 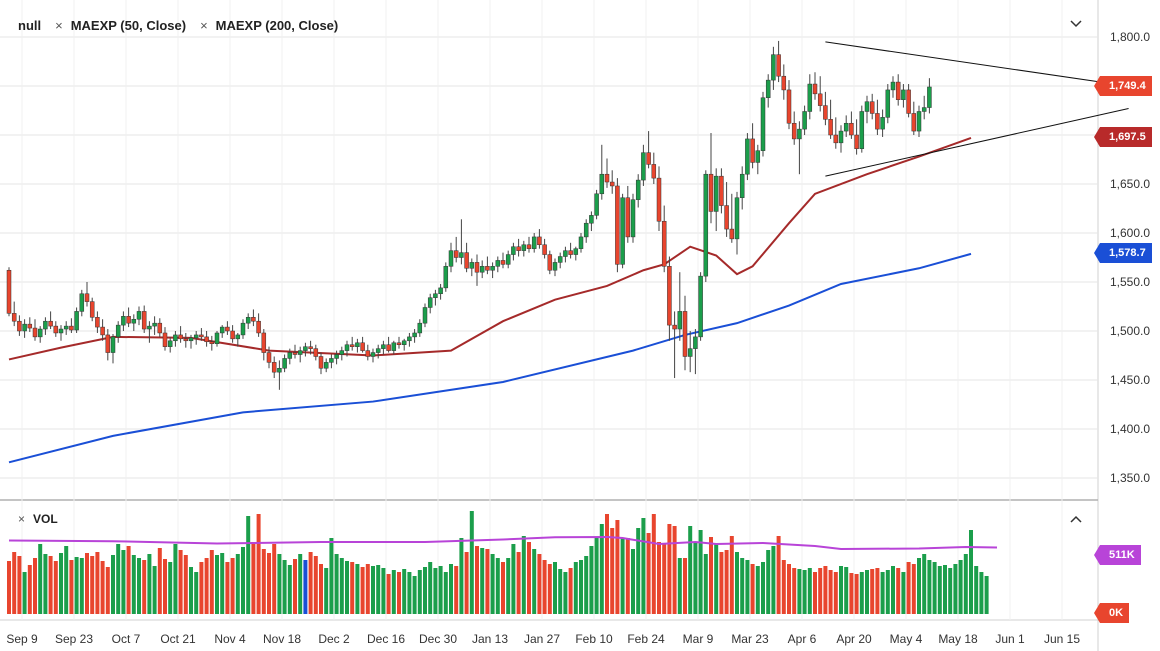 I want to click on remove-volume-icon: ×, so click(x=22, y=519).